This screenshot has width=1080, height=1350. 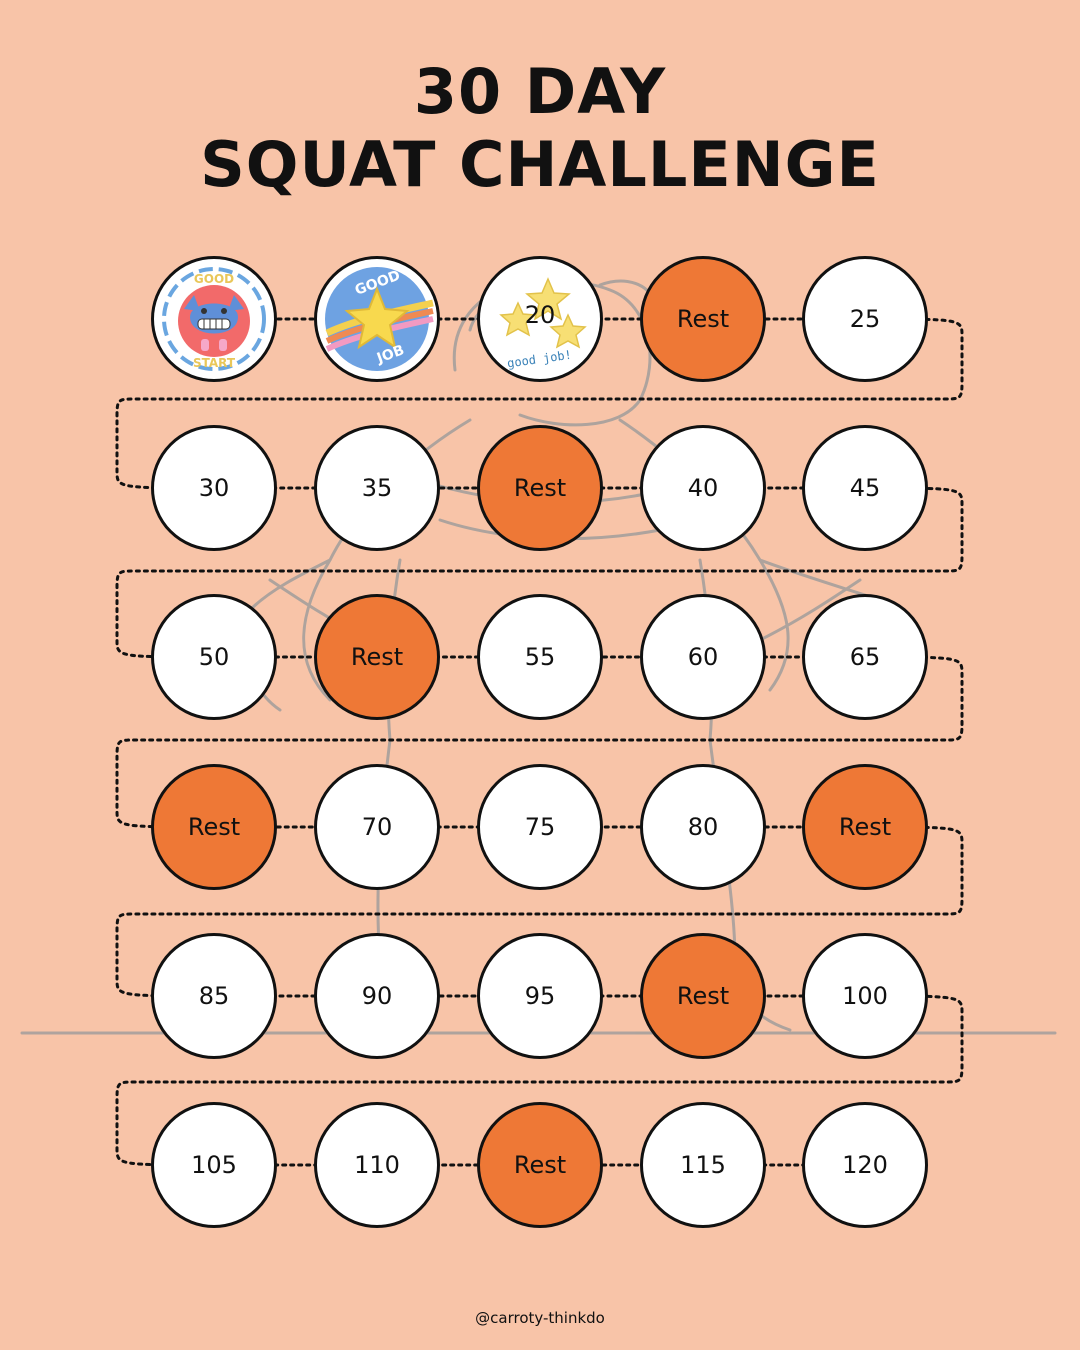 I want to click on day-circle: 30, so click(x=214, y=488).